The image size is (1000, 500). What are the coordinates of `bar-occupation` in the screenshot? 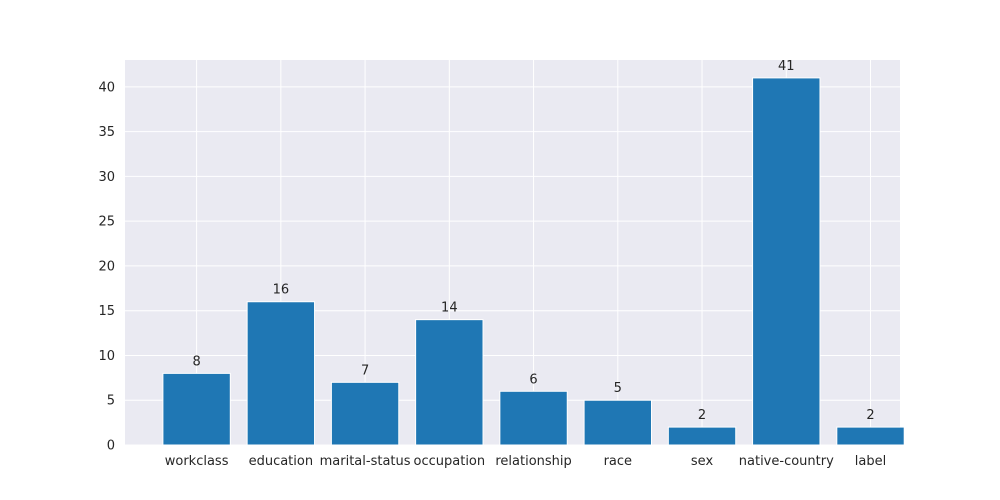 It's located at (449, 382).